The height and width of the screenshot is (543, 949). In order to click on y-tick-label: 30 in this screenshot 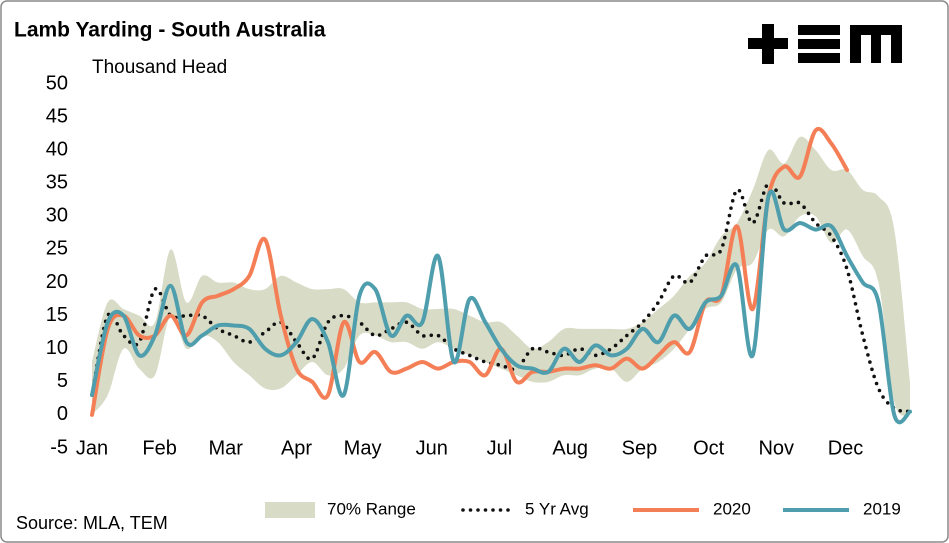, I will do `click(57, 216)`.